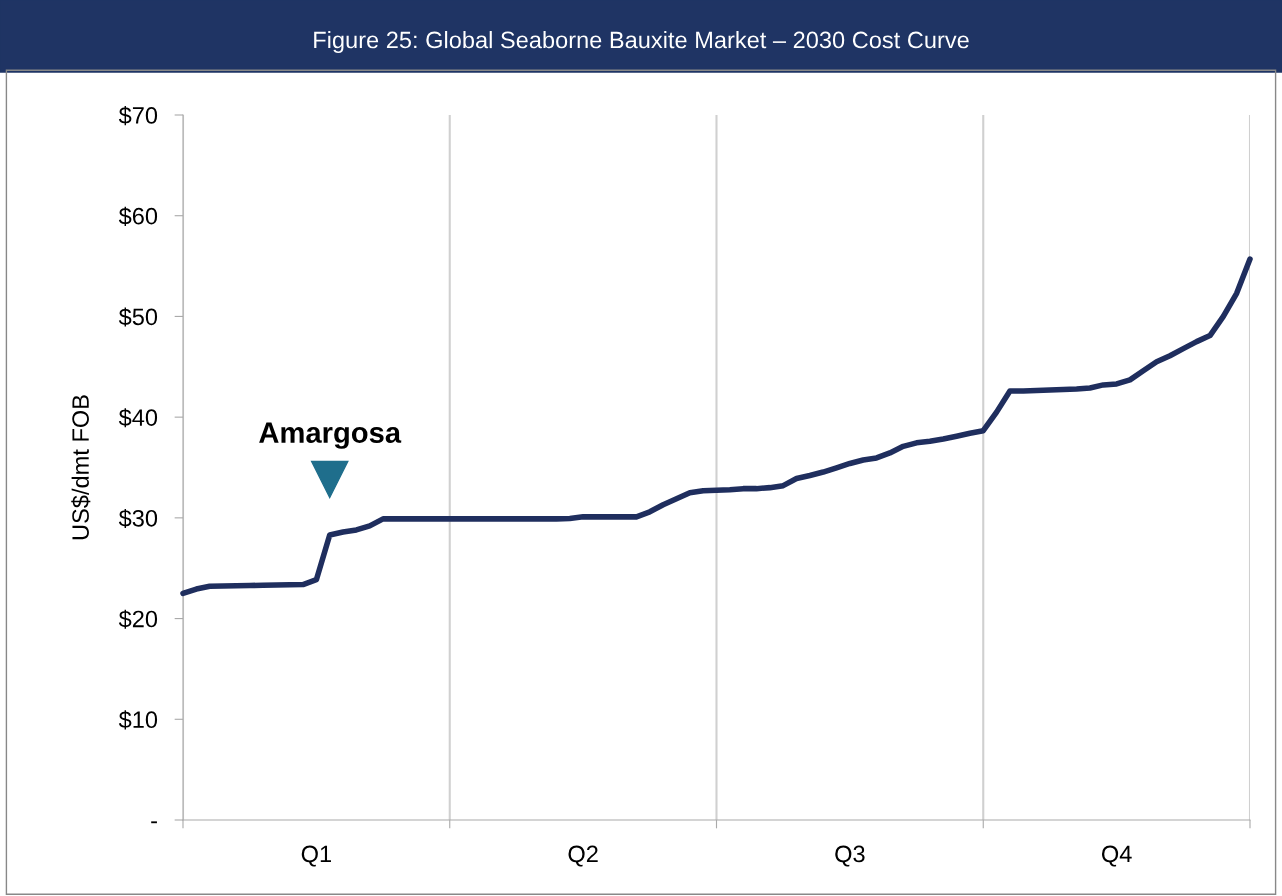  What do you see at coordinates (138, 418) in the screenshot?
I see `y-tick-label: $40` at bounding box center [138, 418].